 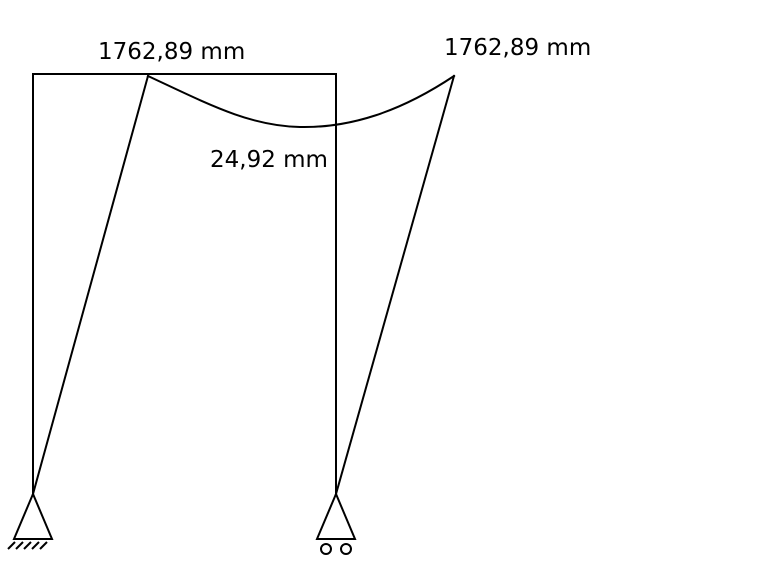 I want to click on pinned-support-left, so click(x=30, y=520).